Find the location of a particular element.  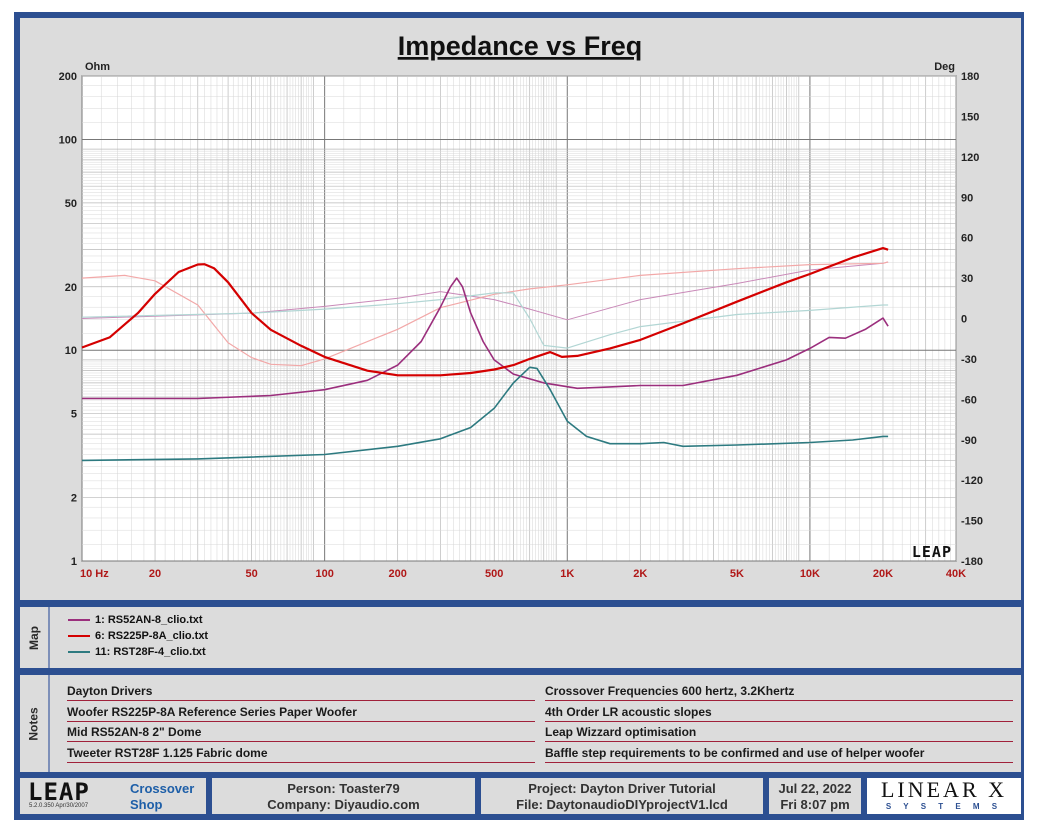

note-line: Mid RS52AN-8 2" Dome is located at coordinates (301, 733).